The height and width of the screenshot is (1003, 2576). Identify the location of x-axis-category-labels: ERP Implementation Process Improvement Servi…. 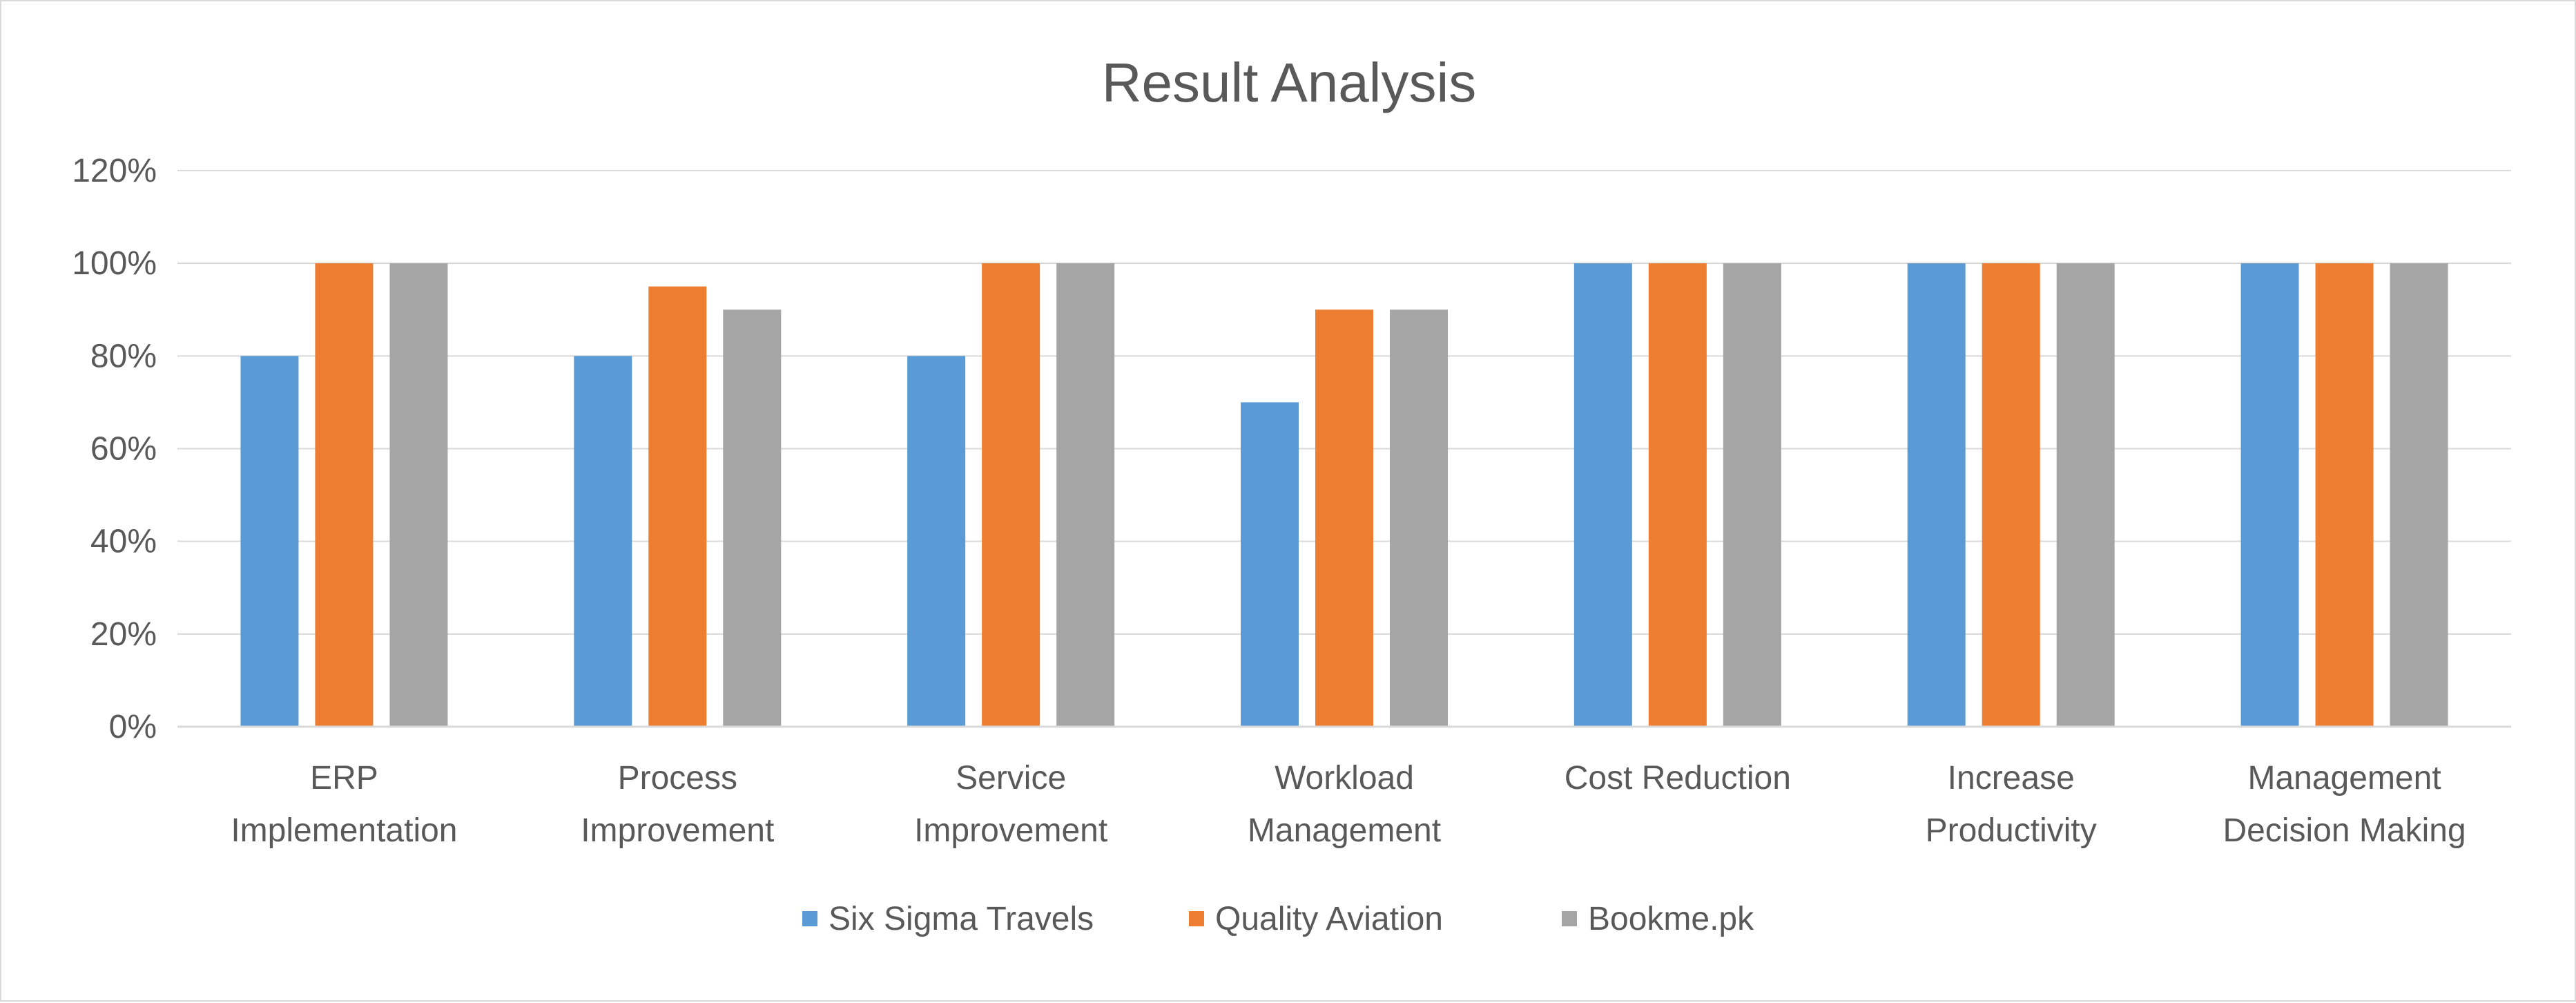
(1349, 804).